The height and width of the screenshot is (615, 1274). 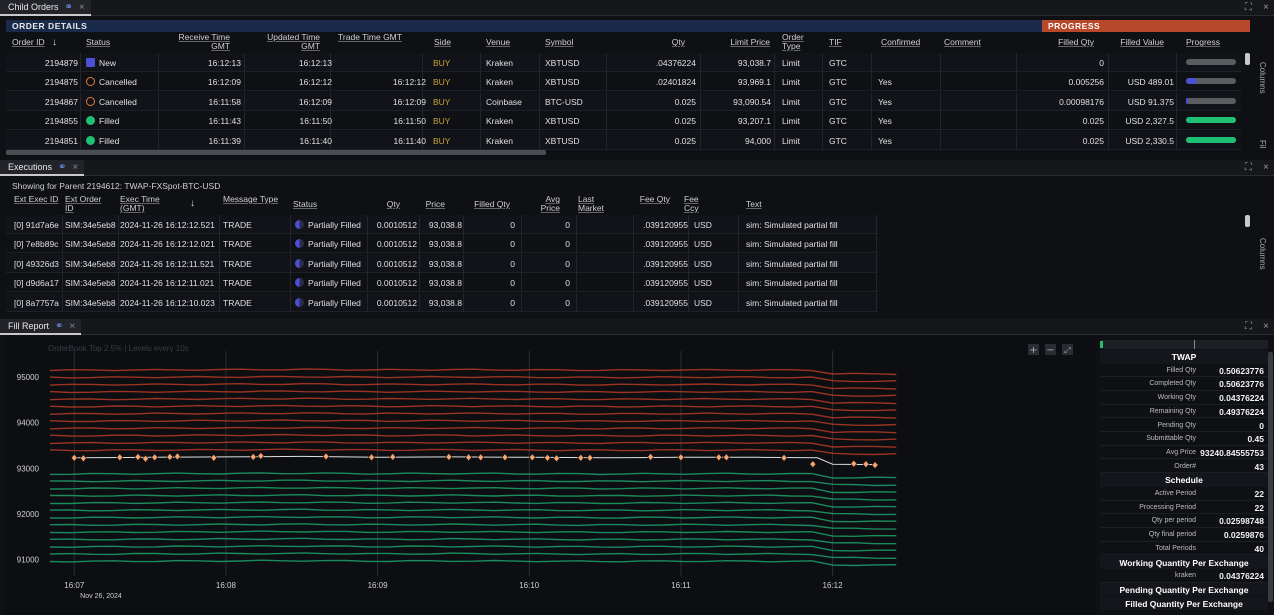 I want to click on column-header: Trade Time GMT, so click(x=370, y=37).